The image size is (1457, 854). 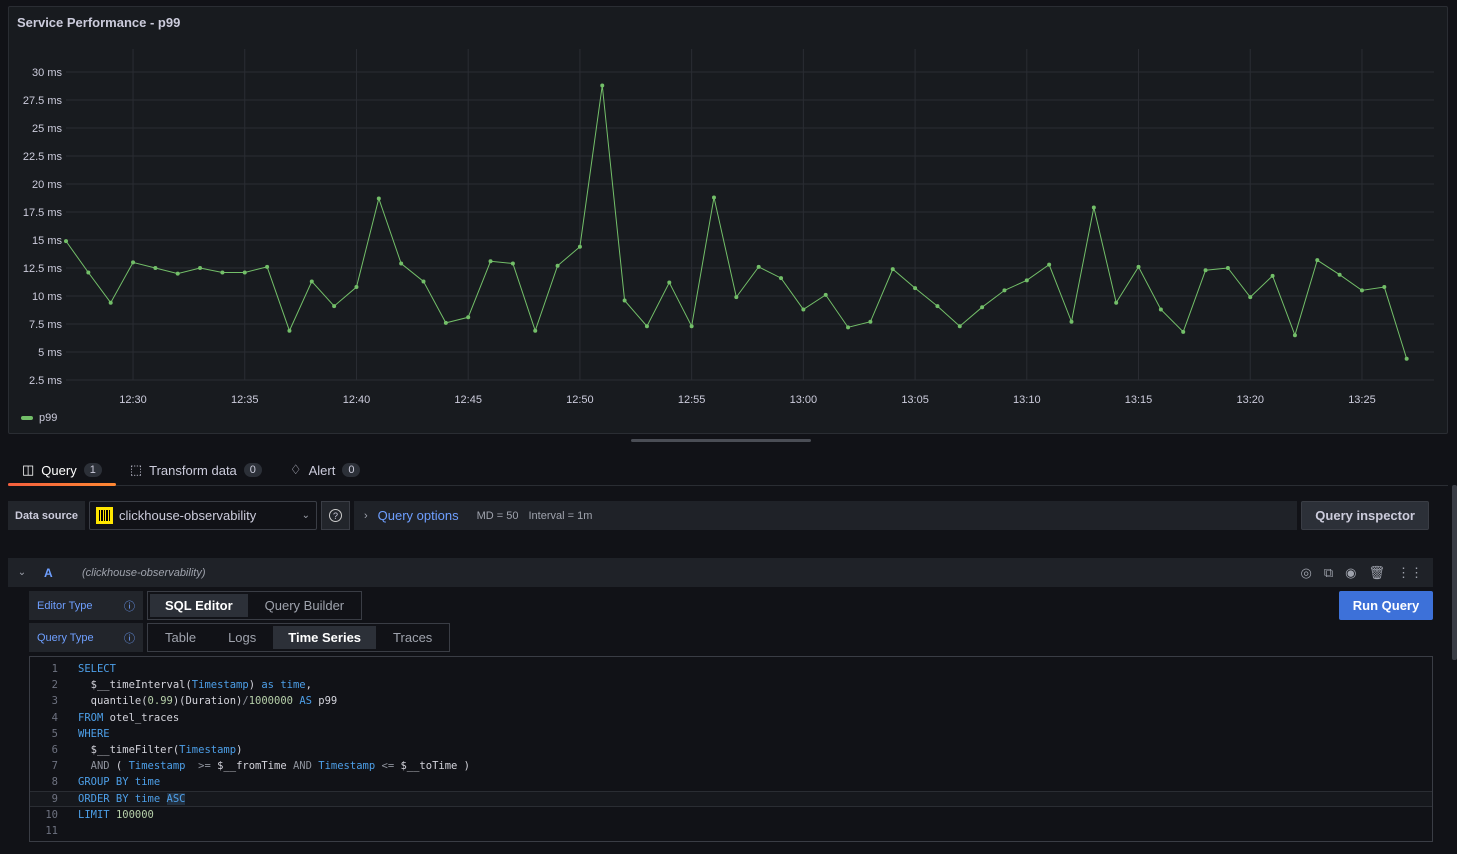 What do you see at coordinates (731, 669) in the screenshot?
I see `code-line: 1 SELECT` at bounding box center [731, 669].